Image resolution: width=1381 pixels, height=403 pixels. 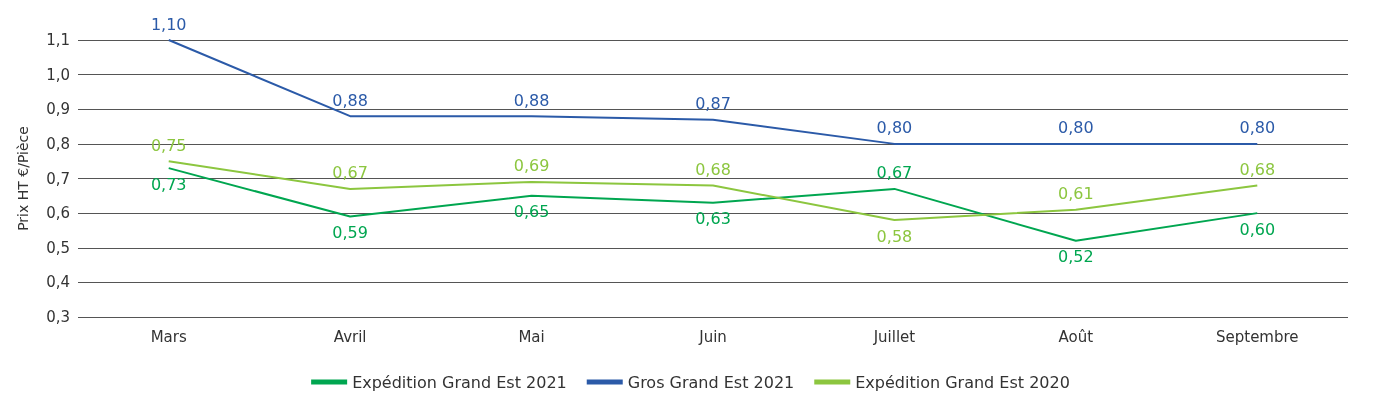 What do you see at coordinates (58, 247) in the screenshot?
I see `y-tick-label: 0,5` at bounding box center [58, 247].